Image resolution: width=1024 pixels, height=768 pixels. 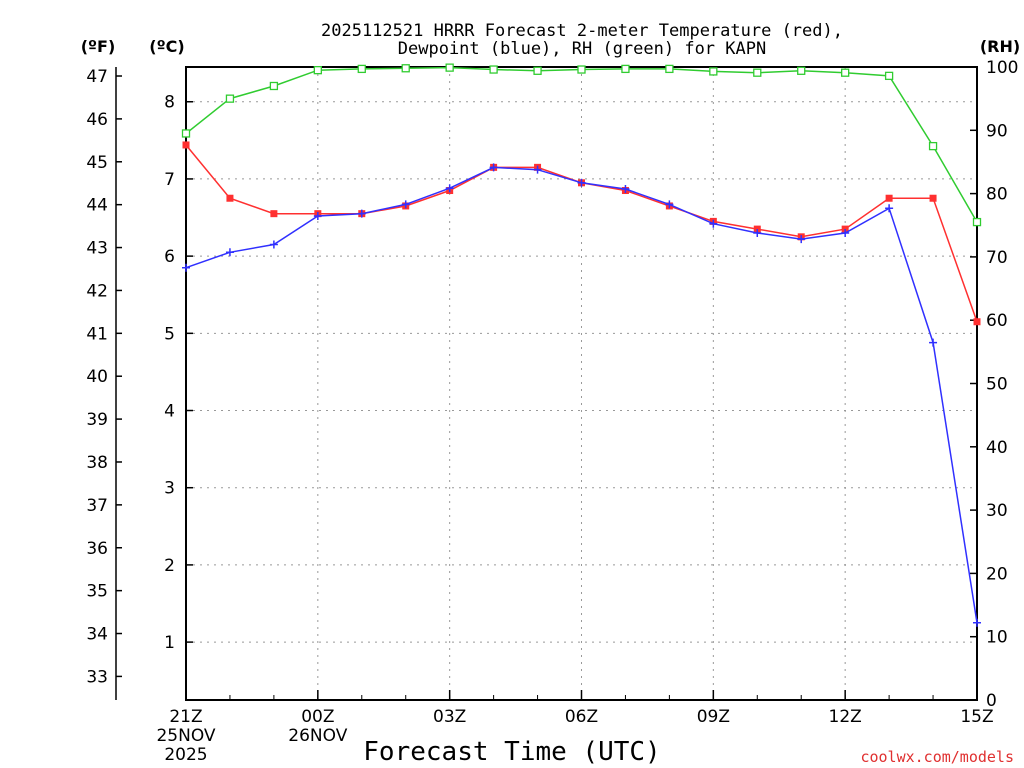 I want to click on fahrenheit-tick-label: 38, so click(x=97, y=463).